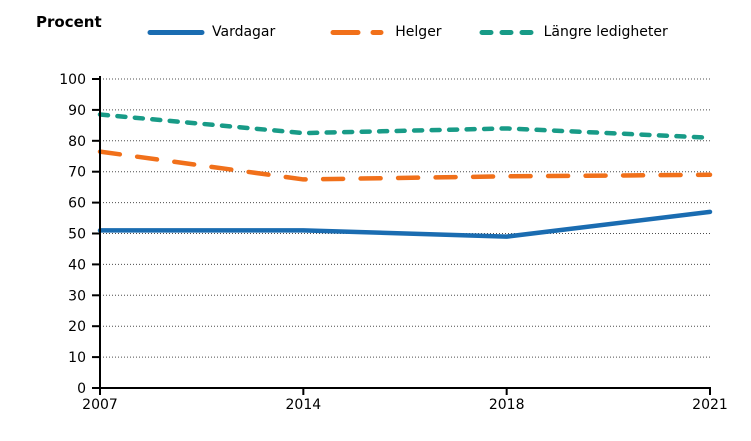 The width and height of the screenshot is (751, 441). What do you see at coordinates (77, 142) in the screenshot?
I see `y-tick-label: 80` at bounding box center [77, 142].